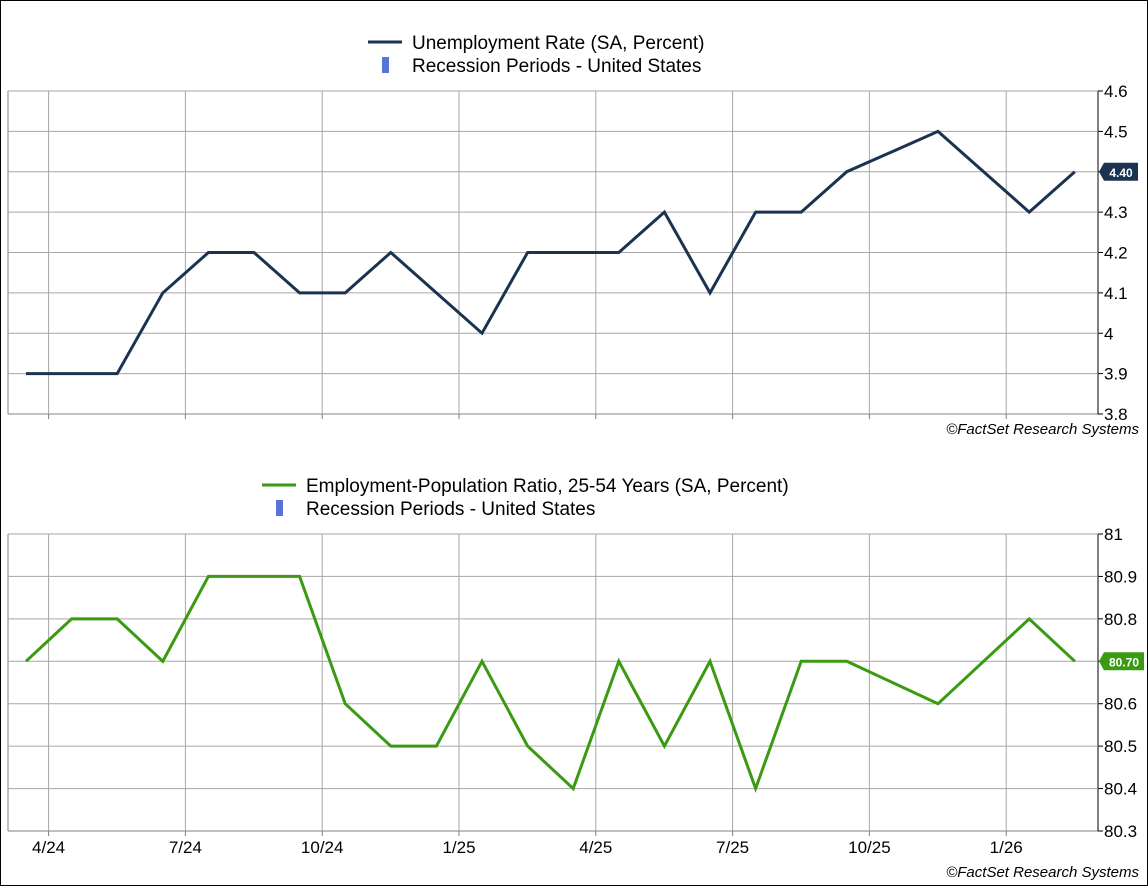 The image size is (1148, 890). Describe the element at coordinates (1120, 789) in the screenshot. I see `y-tick-label: 80.4` at that location.